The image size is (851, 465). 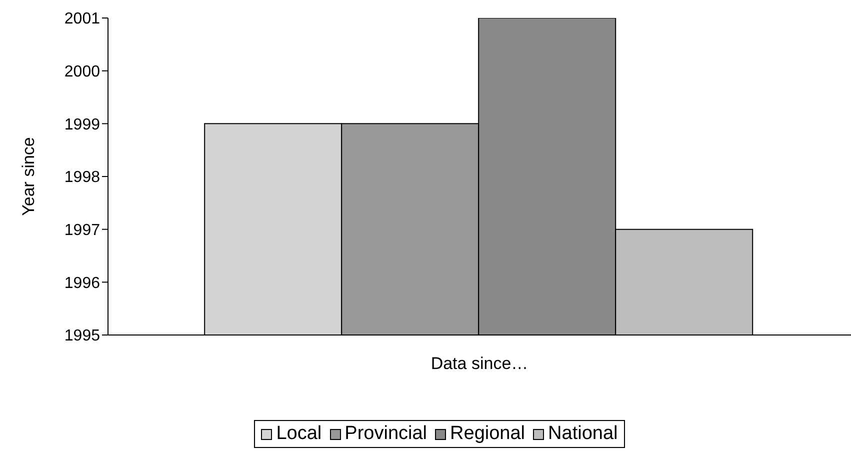 I want to click on y-tick-label: 2000, so click(x=82, y=72).